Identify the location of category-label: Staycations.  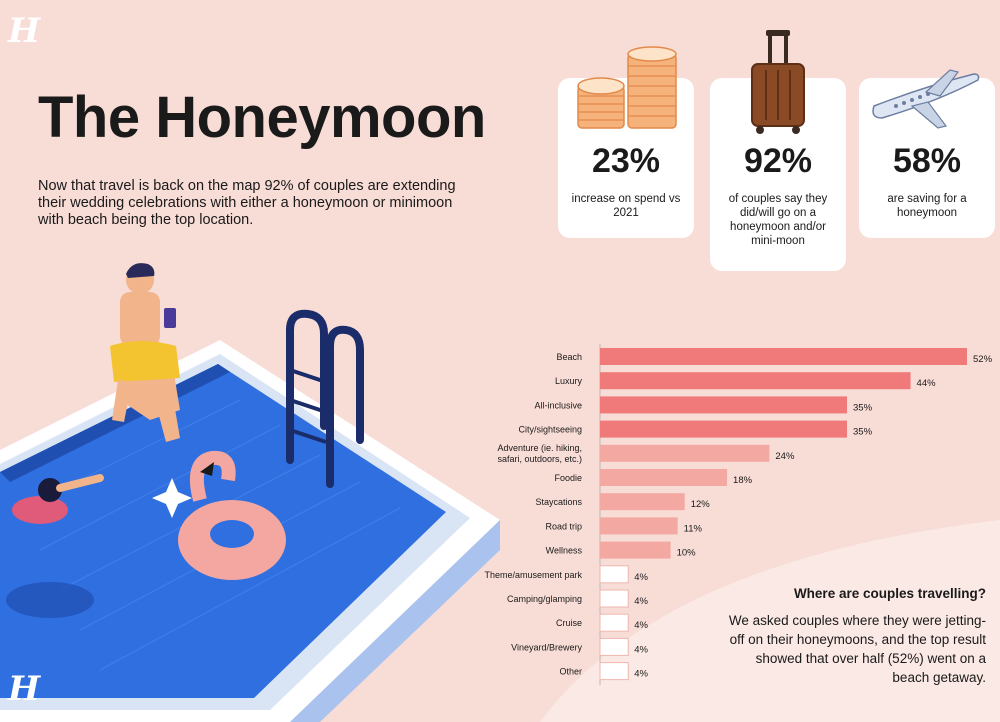
(558, 502).